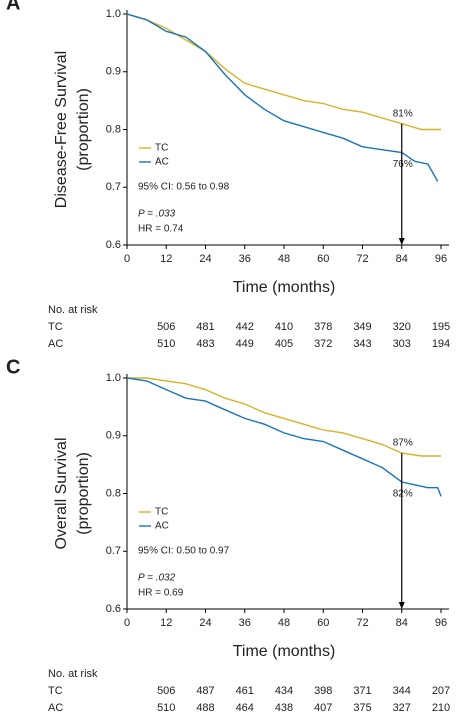 This screenshot has width=474, height=722. I want to click on risk-count: 461, so click(245, 691).